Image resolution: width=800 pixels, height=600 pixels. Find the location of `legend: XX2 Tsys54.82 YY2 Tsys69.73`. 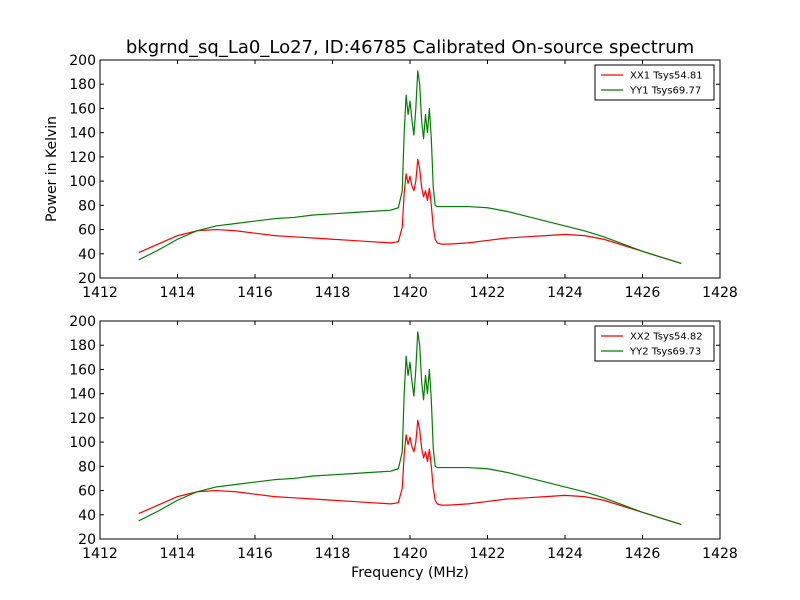

legend: XX2 Tsys54.82 YY2 Tsys69.73 is located at coordinates (654, 343).